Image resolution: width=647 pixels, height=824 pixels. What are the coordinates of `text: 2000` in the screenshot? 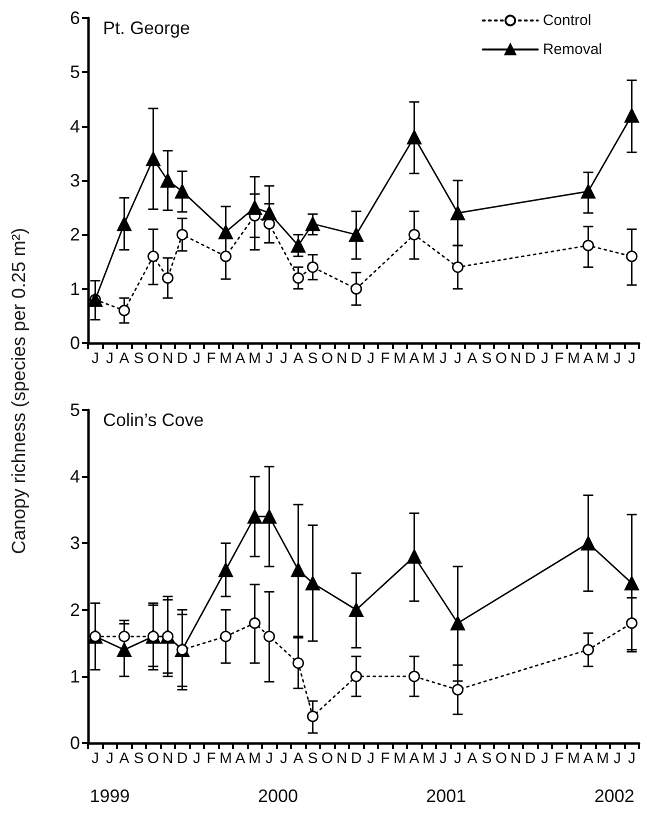 It's located at (278, 796).